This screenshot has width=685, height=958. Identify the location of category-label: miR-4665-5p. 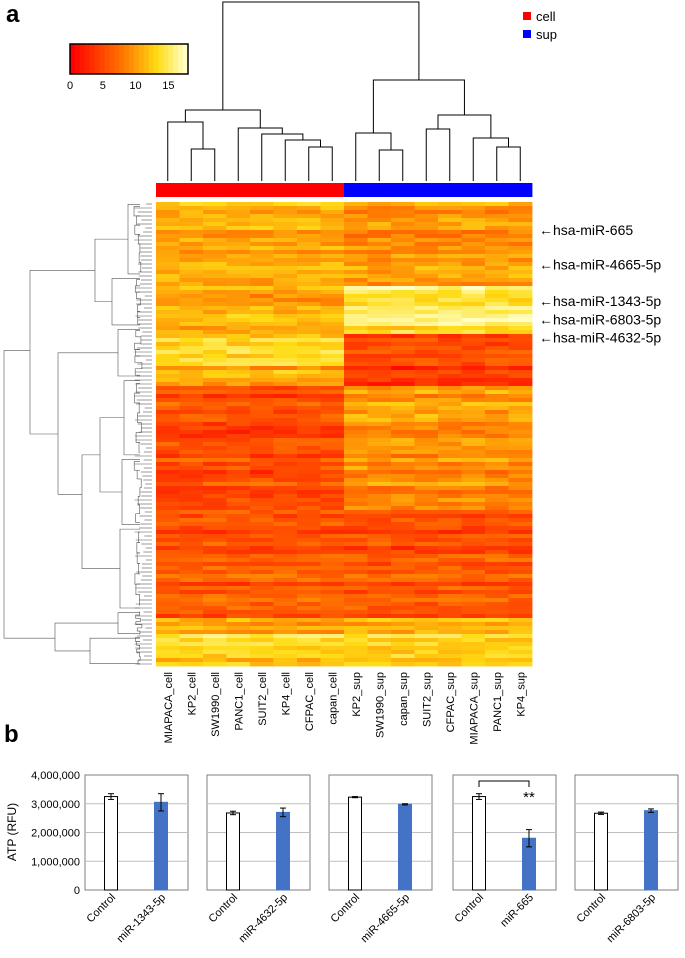
(385, 918).